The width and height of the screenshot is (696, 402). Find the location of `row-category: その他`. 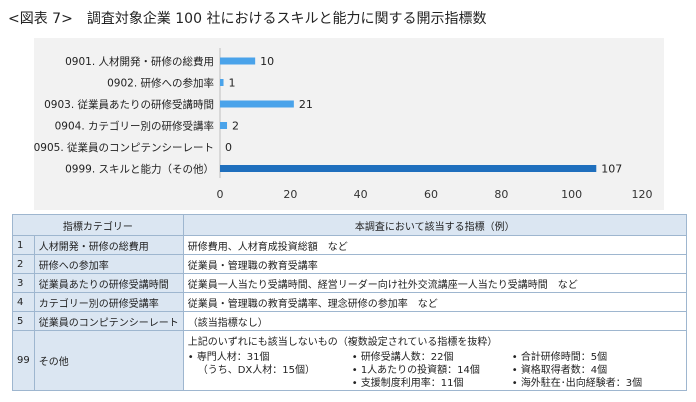

row-category: その他 is located at coordinates (108, 360).